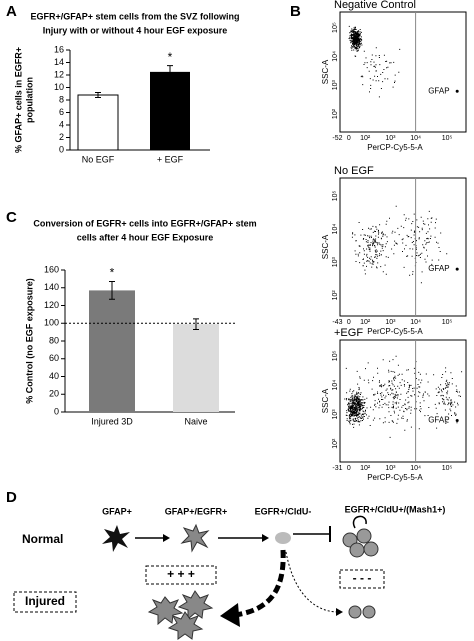  What do you see at coordinates (295, 11) in the screenshot?
I see `panel-label: B` at bounding box center [295, 11].